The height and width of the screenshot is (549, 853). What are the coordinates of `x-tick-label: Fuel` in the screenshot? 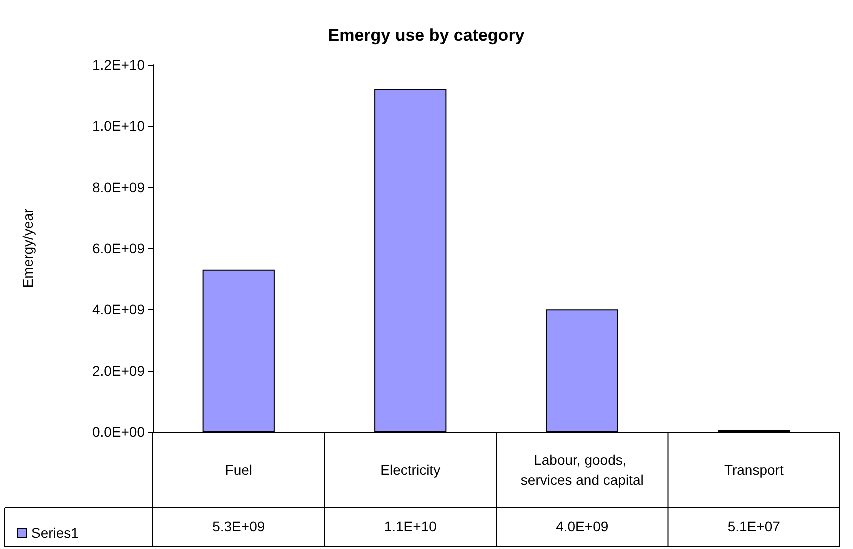 It's located at (238, 470).